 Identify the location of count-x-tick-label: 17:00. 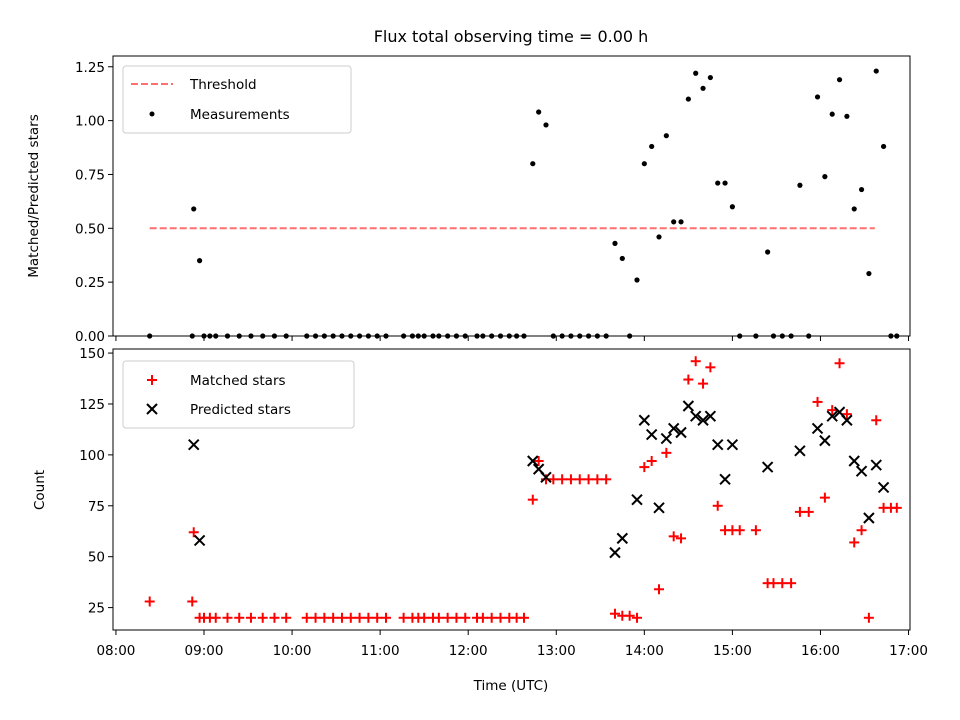
(908, 651).